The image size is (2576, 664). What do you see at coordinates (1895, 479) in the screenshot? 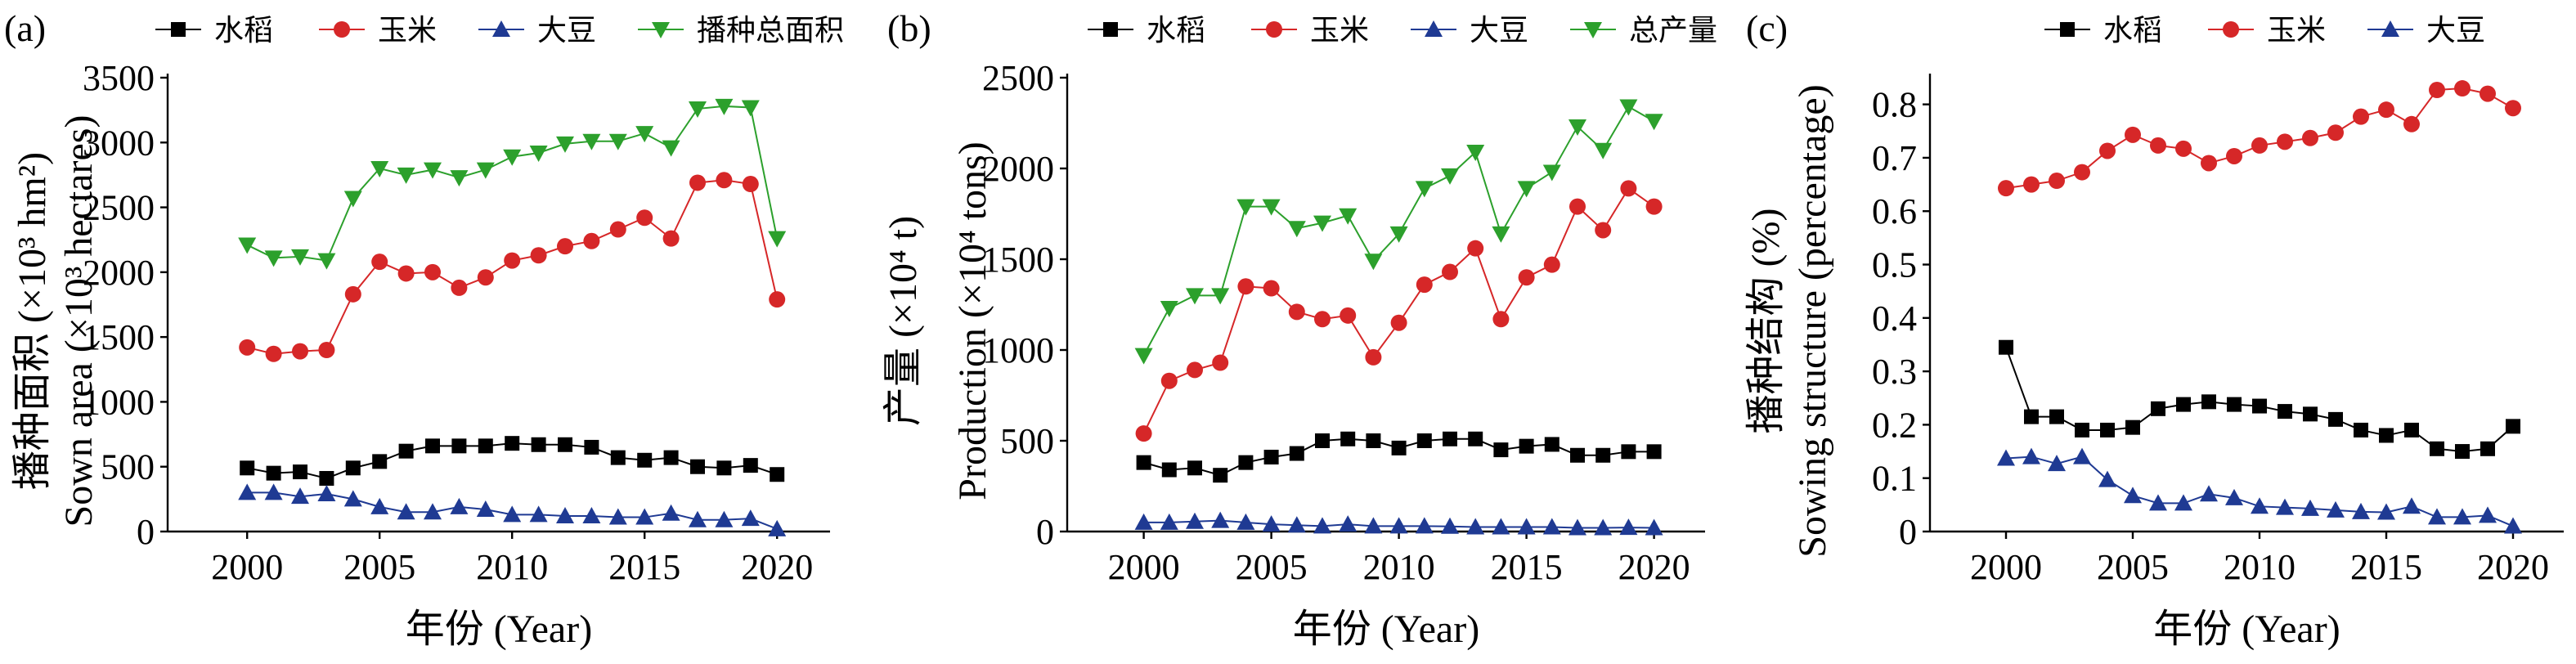
I see `y-tick-label: 0.1` at bounding box center [1895, 479].